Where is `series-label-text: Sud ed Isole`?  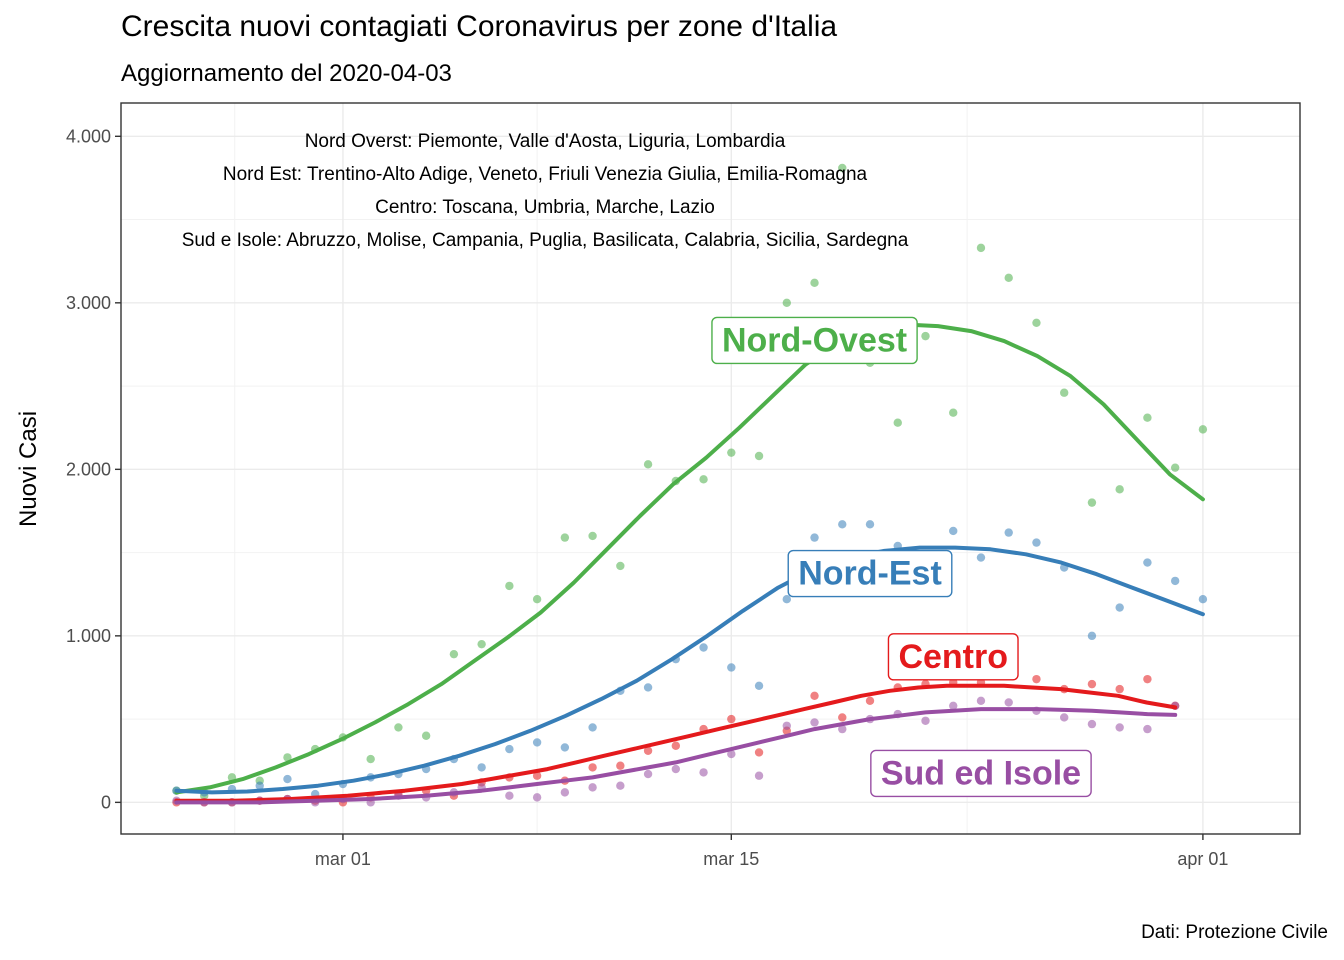 series-label-text: Sud ed Isole is located at coordinates (981, 773).